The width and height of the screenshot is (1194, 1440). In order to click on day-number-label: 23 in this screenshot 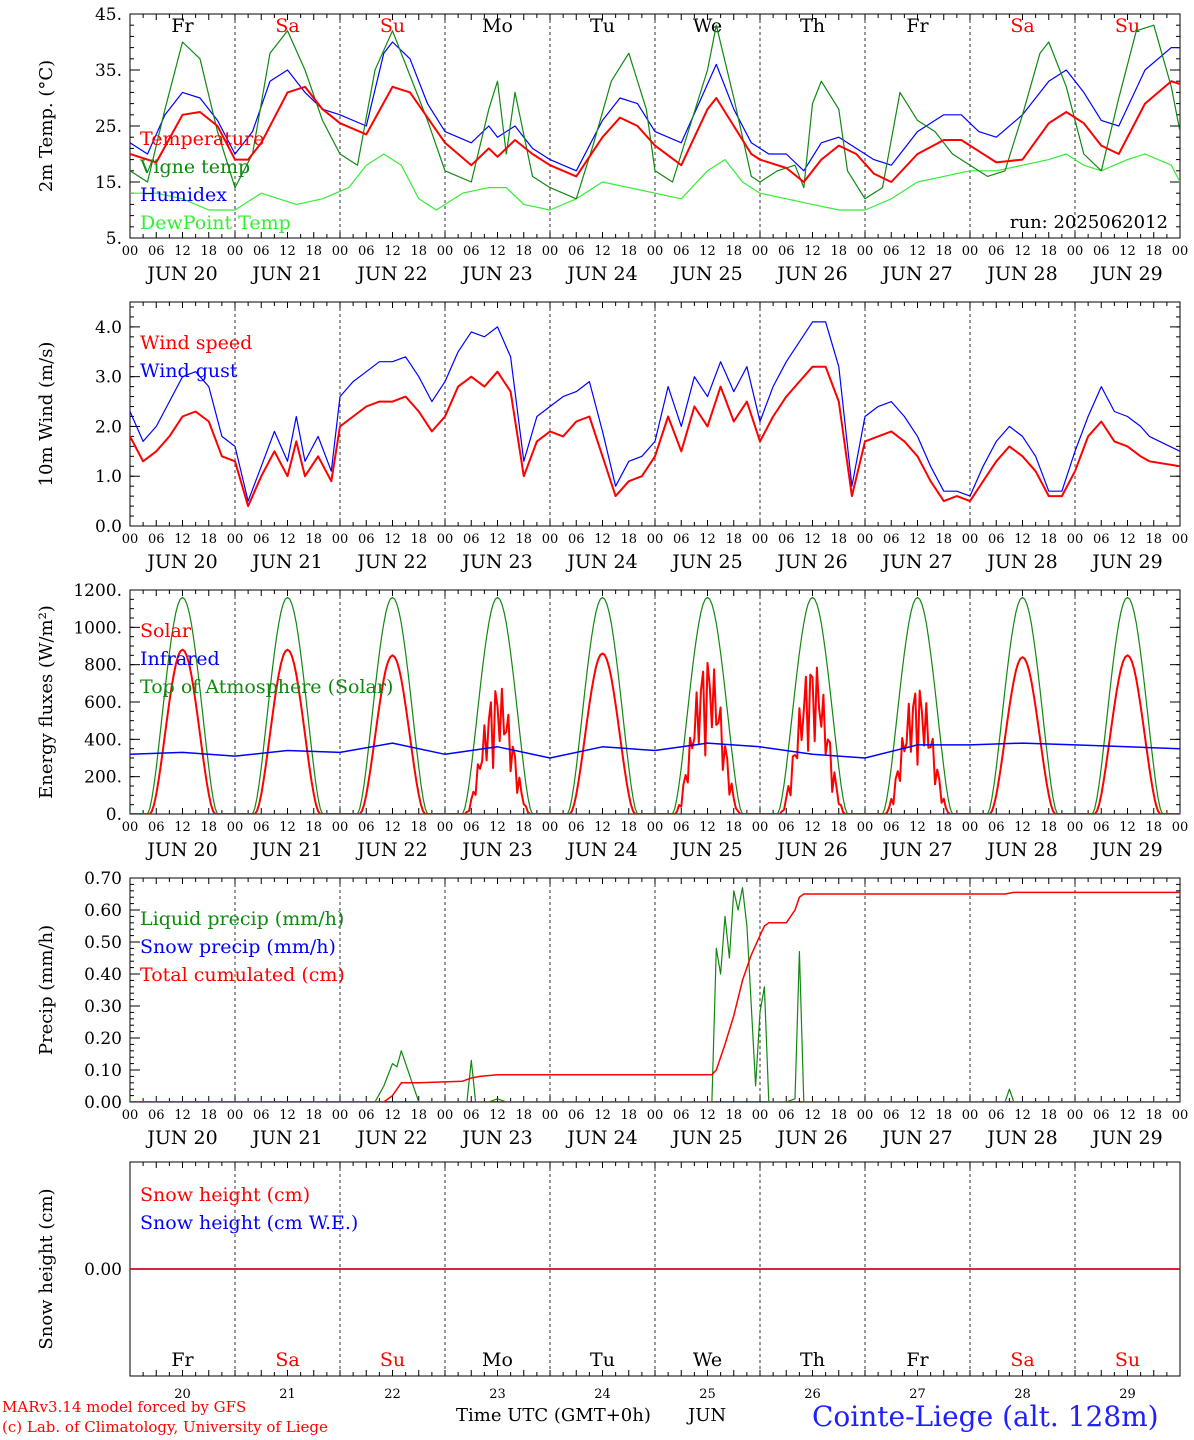, I will do `click(497, 1394)`.